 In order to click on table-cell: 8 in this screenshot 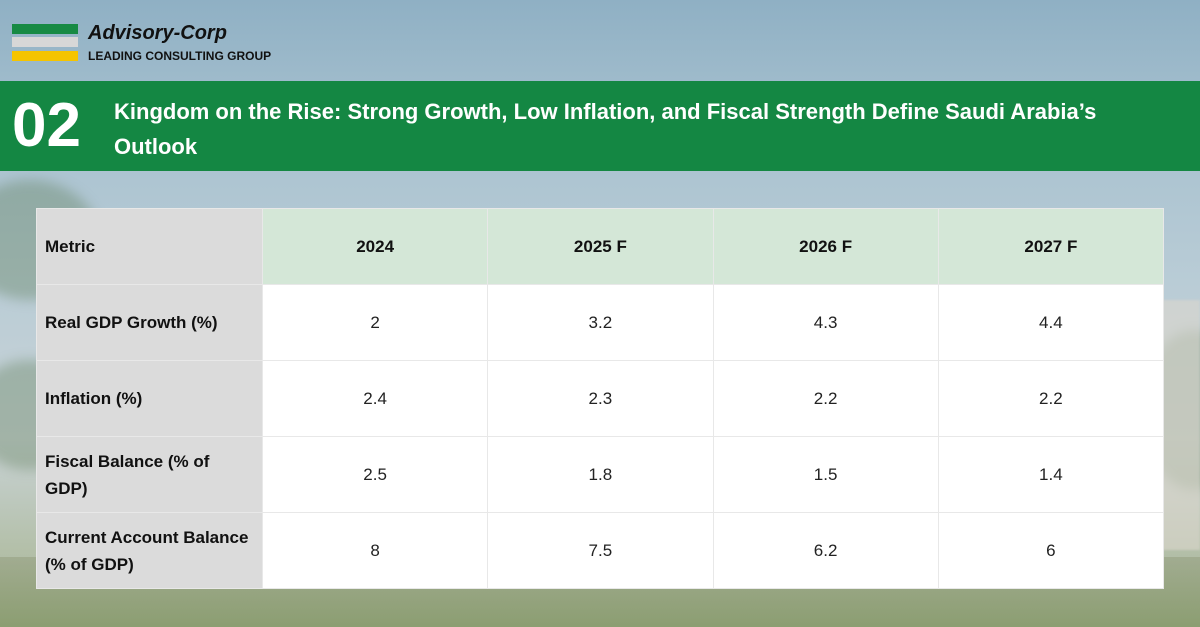, I will do `click(375, 550)`.